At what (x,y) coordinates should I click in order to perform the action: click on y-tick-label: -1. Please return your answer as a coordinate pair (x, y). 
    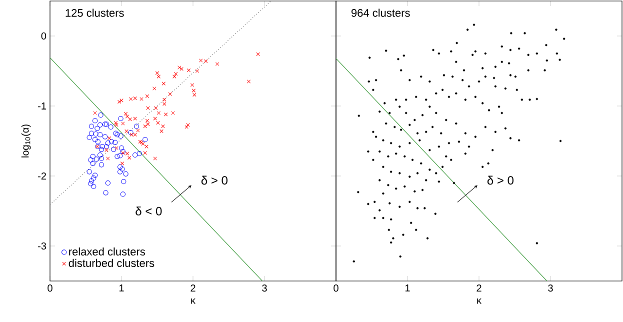
    Looking at the image, I should click on (42, 106).